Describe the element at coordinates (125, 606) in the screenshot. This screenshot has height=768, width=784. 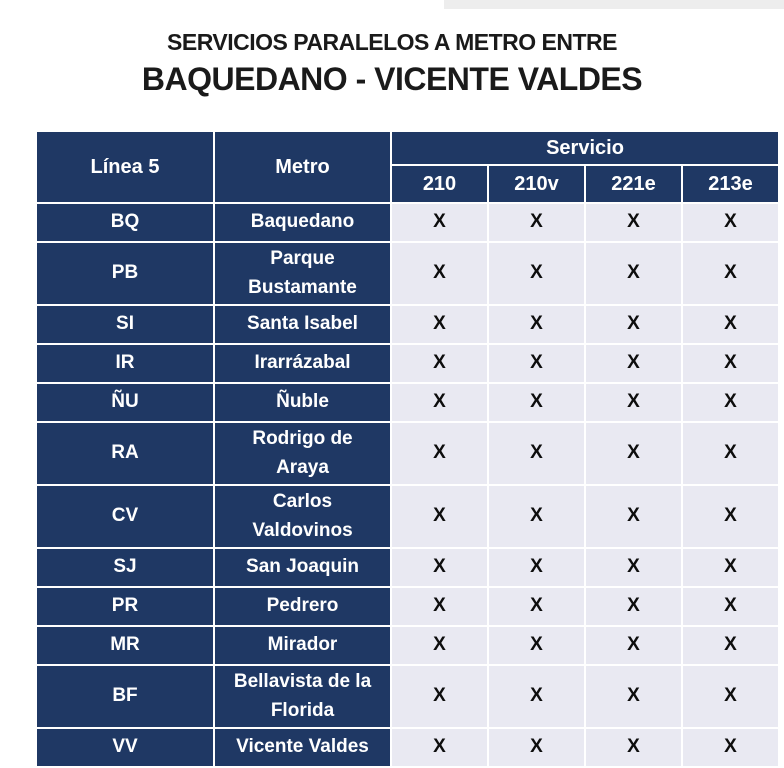
I see `station-code-cell: PR` at that location.